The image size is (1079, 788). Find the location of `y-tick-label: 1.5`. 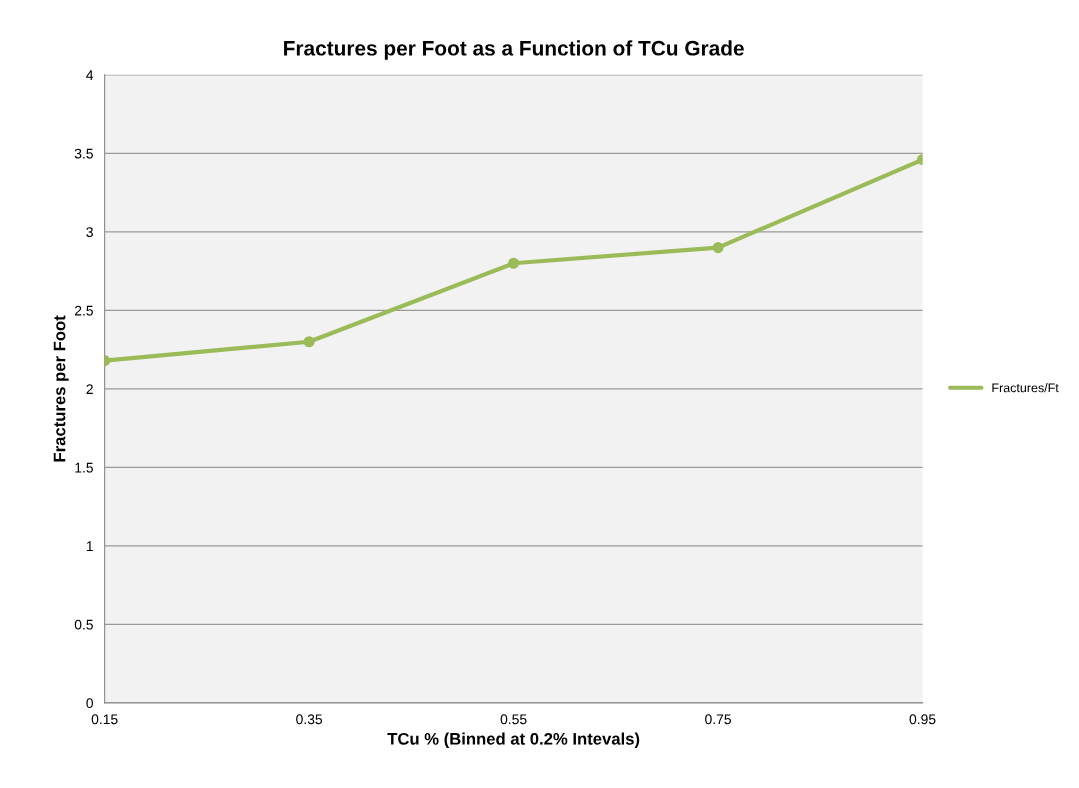

y-tick-label: 1.5 is located at coordinates (84, 467).